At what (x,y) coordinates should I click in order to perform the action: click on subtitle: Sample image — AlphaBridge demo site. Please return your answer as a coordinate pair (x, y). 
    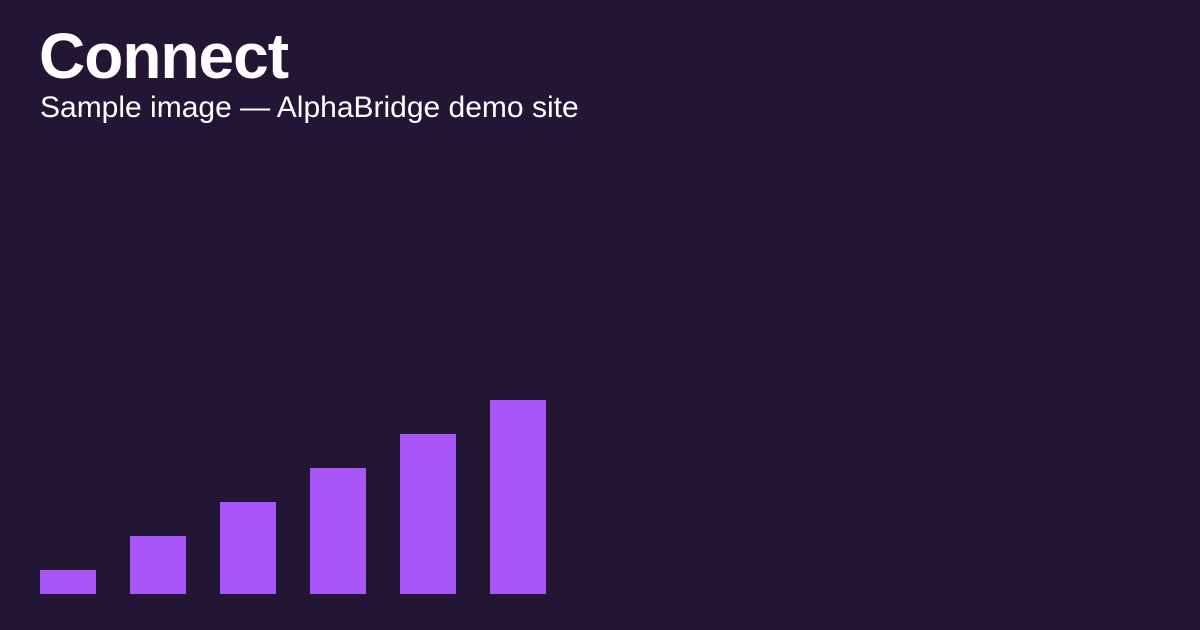
    Looking at the image, I should click on (309, 107).